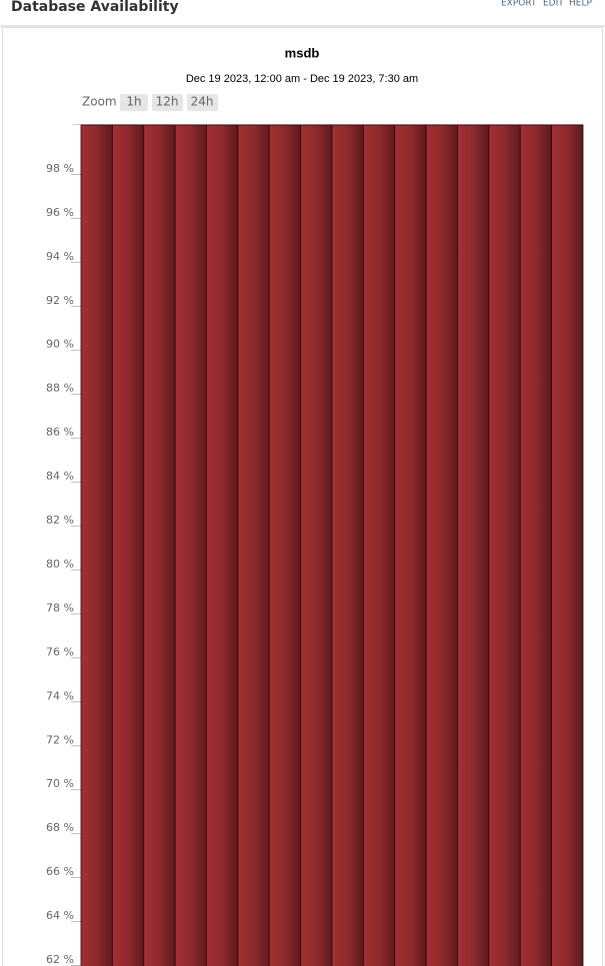 This screenshot has width=605, height=966. I want to click on y-tick-label: 70 %, so click(60, 783).